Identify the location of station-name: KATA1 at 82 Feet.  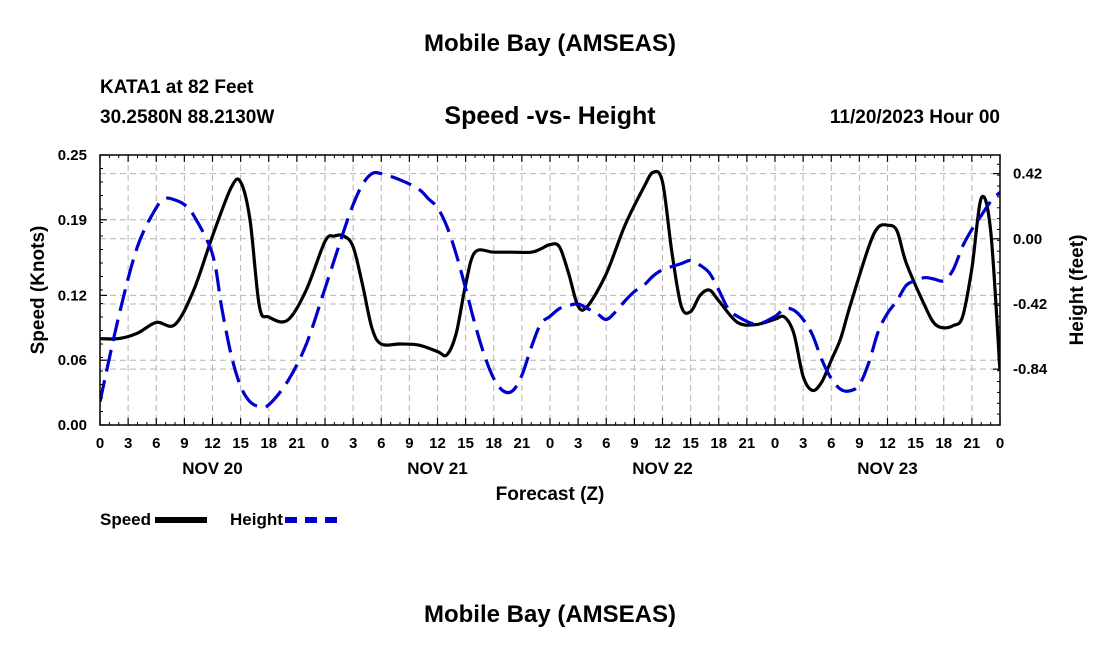
(177, 87).